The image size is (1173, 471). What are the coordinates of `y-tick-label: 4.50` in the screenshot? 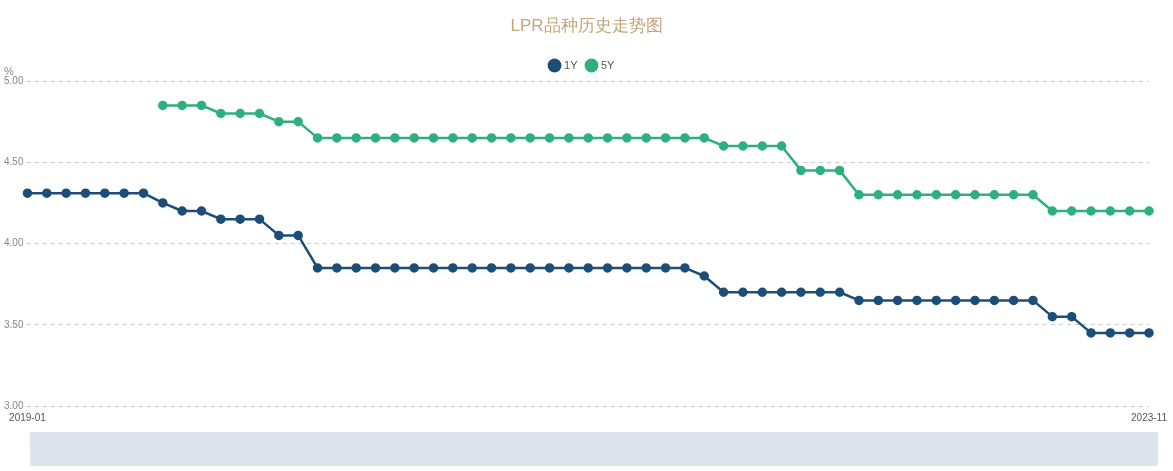 It's located at (13, 161).